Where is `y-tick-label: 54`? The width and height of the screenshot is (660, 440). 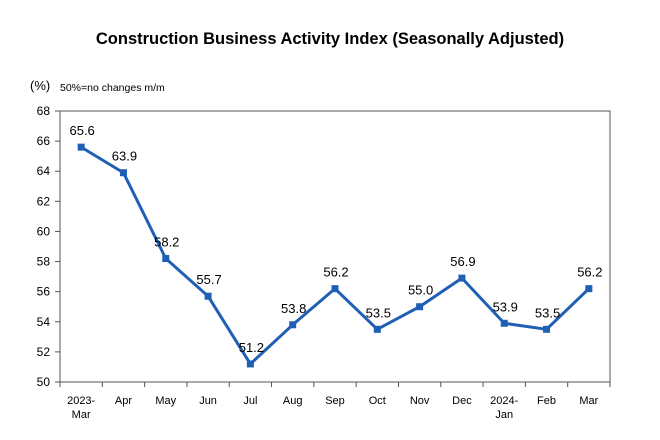 y-tick-label: 54 is located at coordinates (44, 322).